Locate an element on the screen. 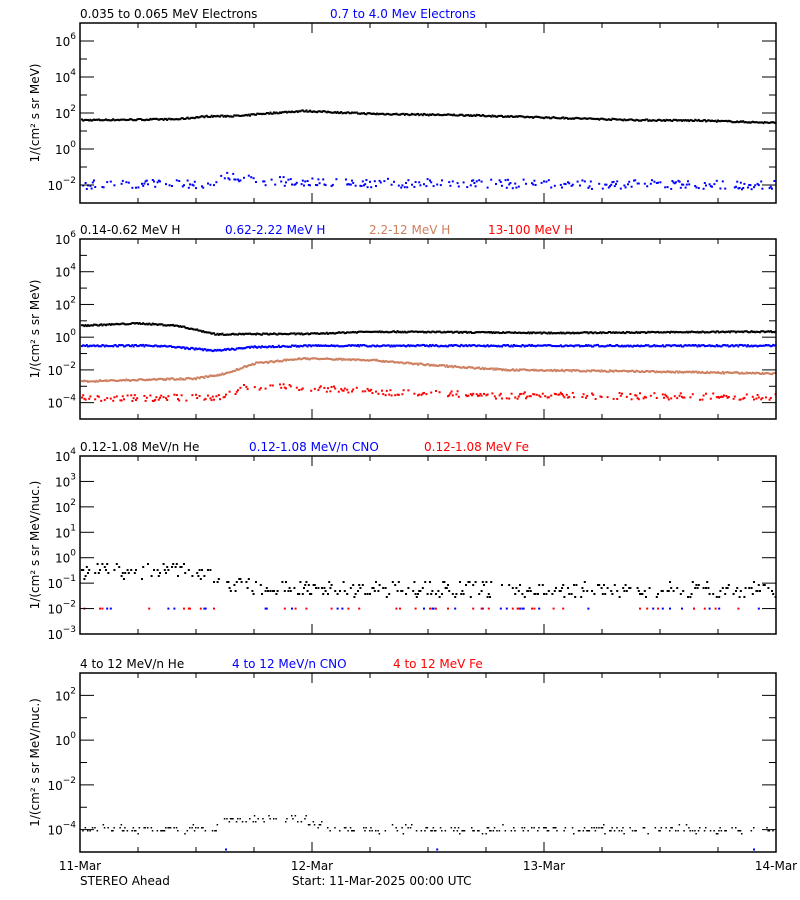 Image resolution: width=800 pixels, height=900 pixels. legend-entry: 0.7 to 4.0 Mev Electrons is located at coordinates (403, 14).